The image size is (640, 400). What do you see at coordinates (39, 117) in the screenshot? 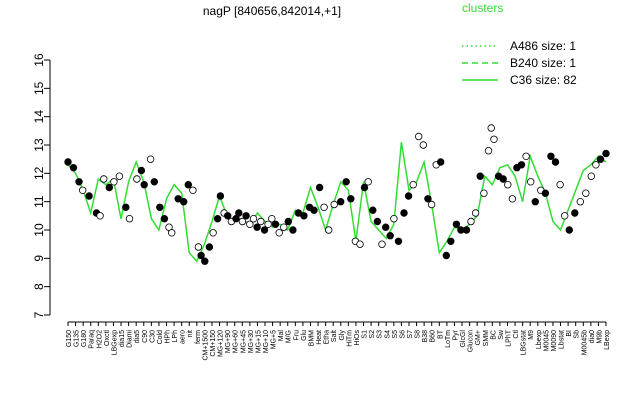
I see `y-tick-label: 14` at bounding box center [39, 117].